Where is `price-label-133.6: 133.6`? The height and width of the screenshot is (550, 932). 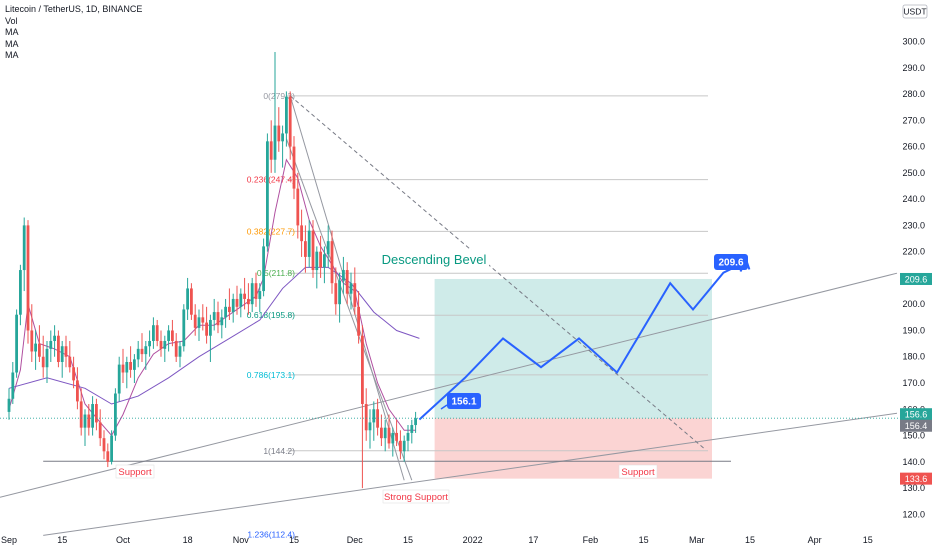
price-label-133.6: 133.6 is located at coordinates (916, 478).